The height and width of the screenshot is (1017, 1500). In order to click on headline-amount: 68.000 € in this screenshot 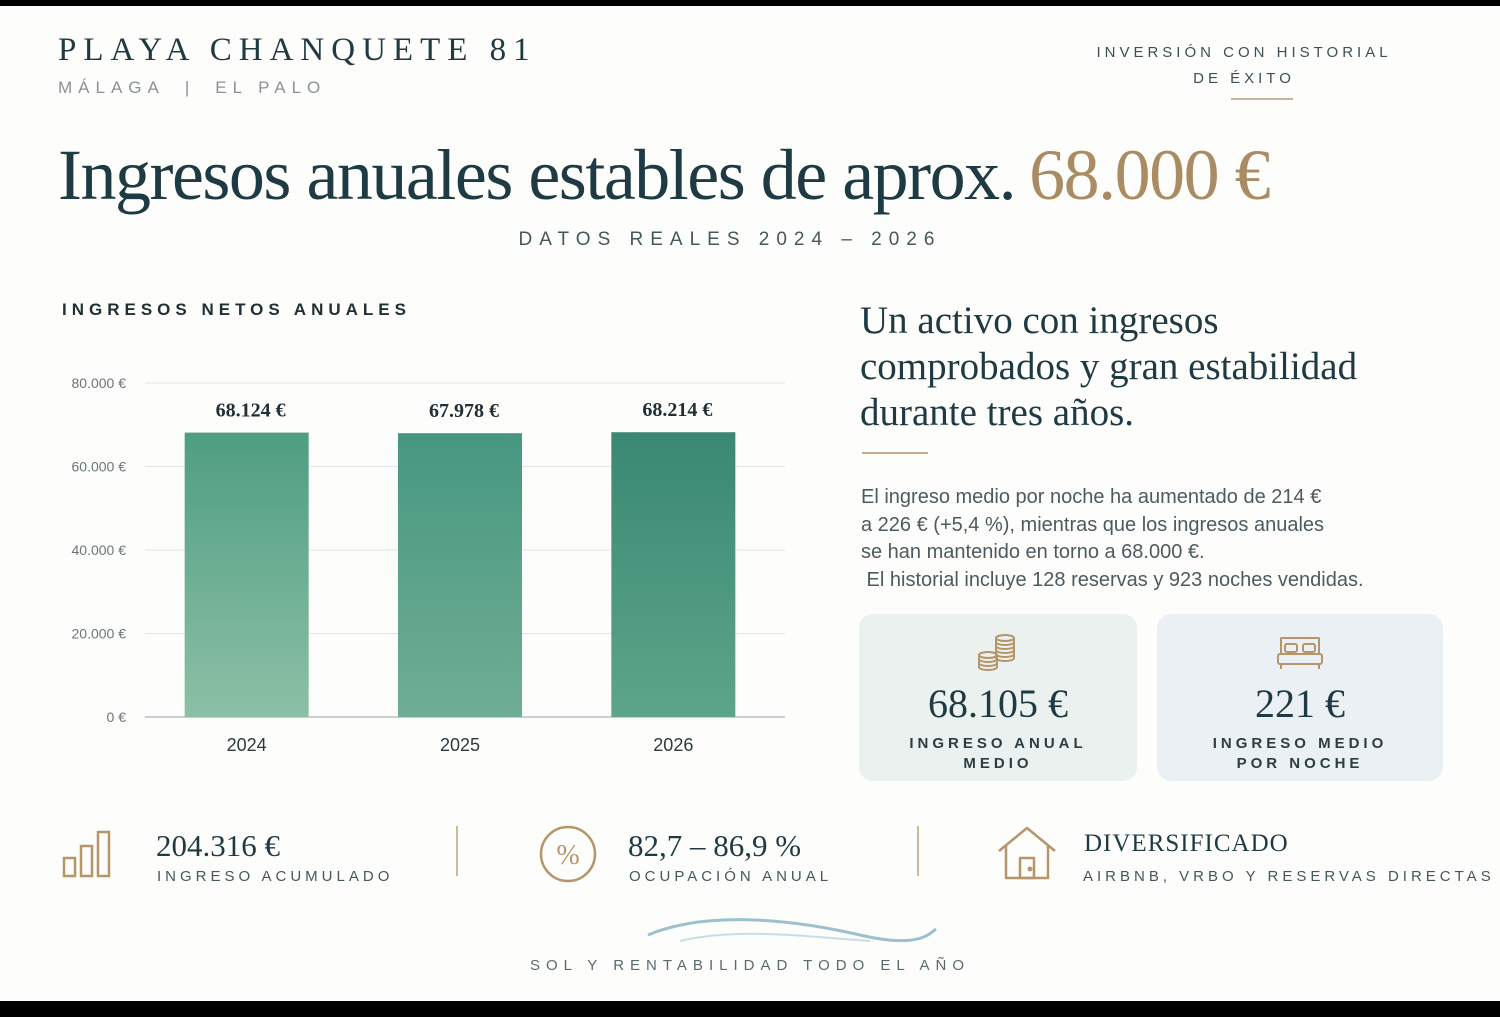, I will do `click(1150, 175)`.